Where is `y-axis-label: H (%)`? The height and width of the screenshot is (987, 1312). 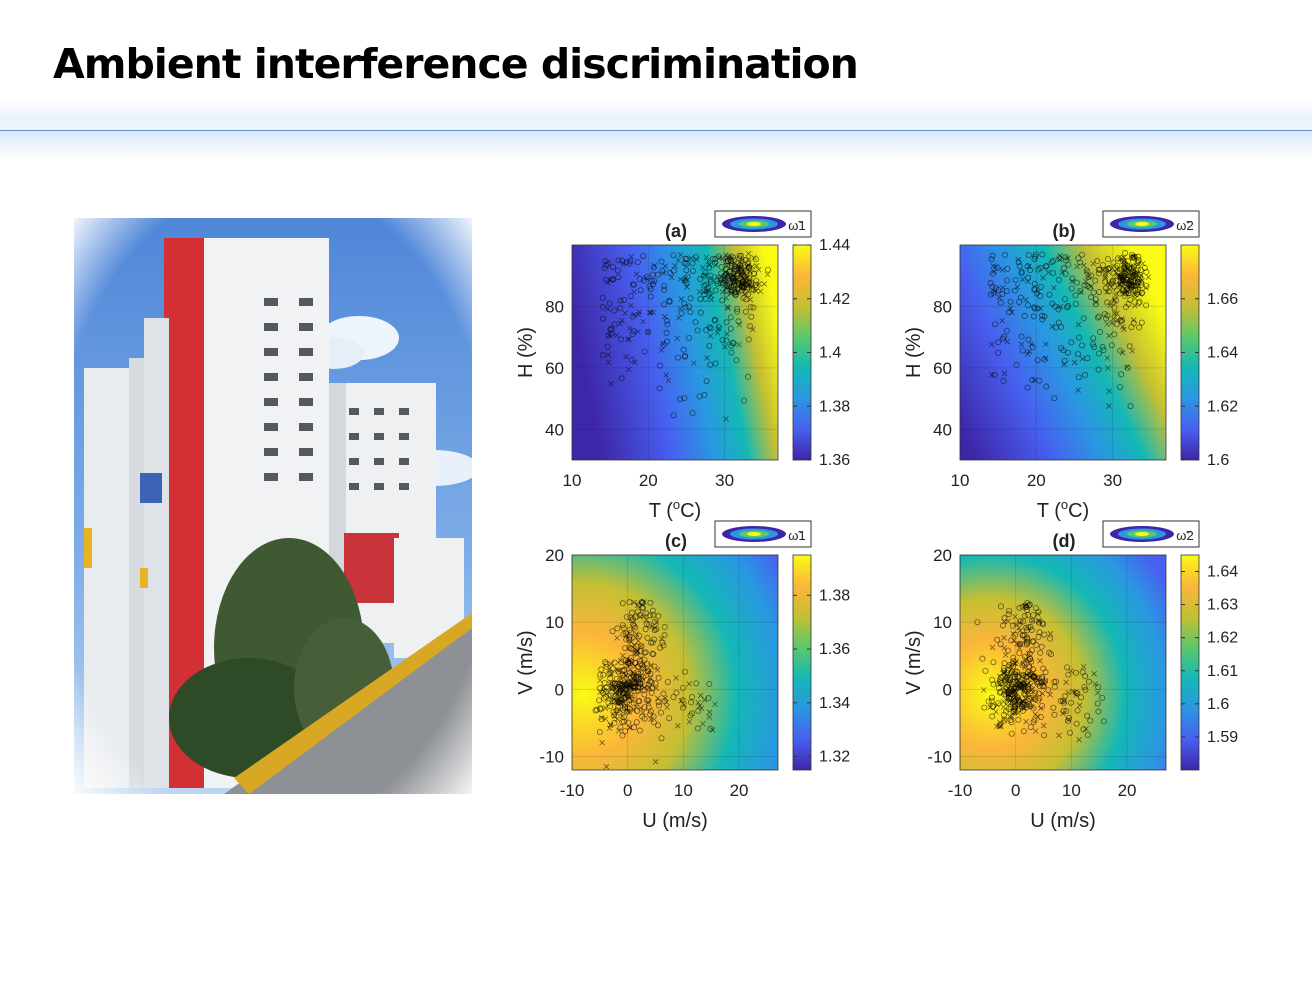
y-axis-label: H (%) is located at coordinates (914, 352).